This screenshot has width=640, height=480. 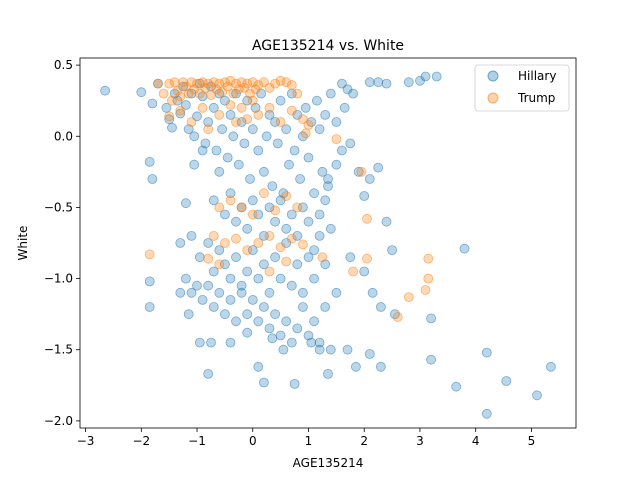 I want to click on x-axis-ticks: −3 −2 −1 0 1 2 3 4 5, so click(x=306, y=438).